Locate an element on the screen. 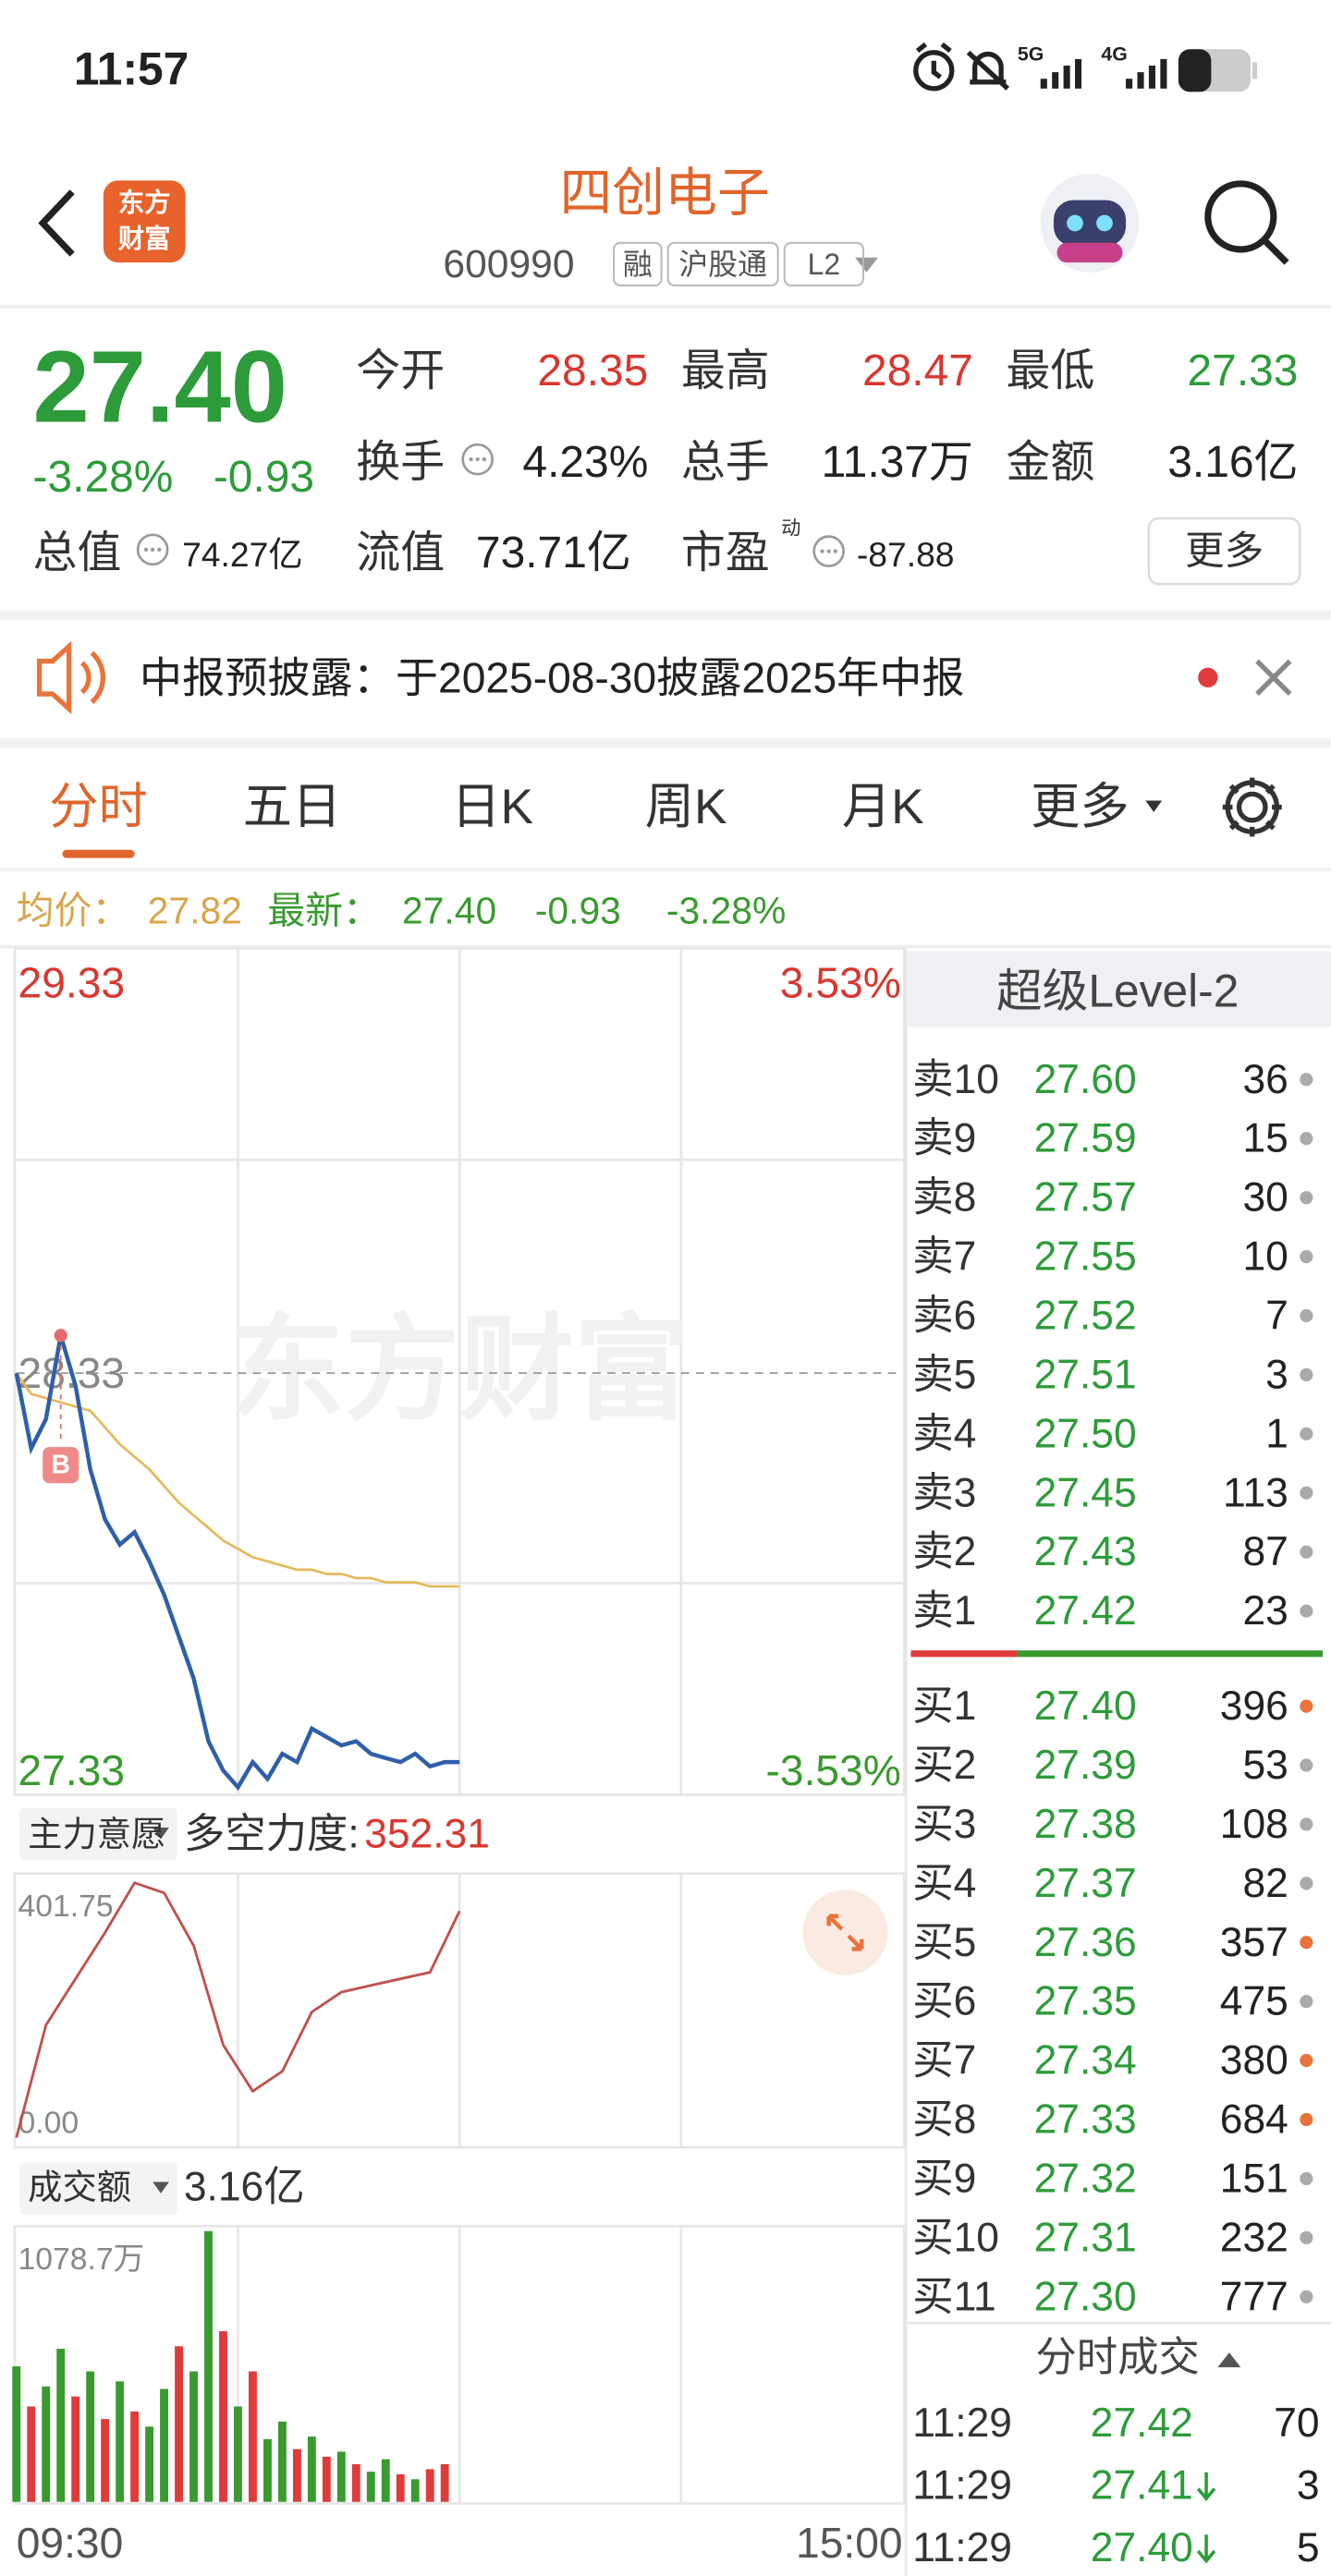  field-value: -87.88 is located at coordinates (906, 554).